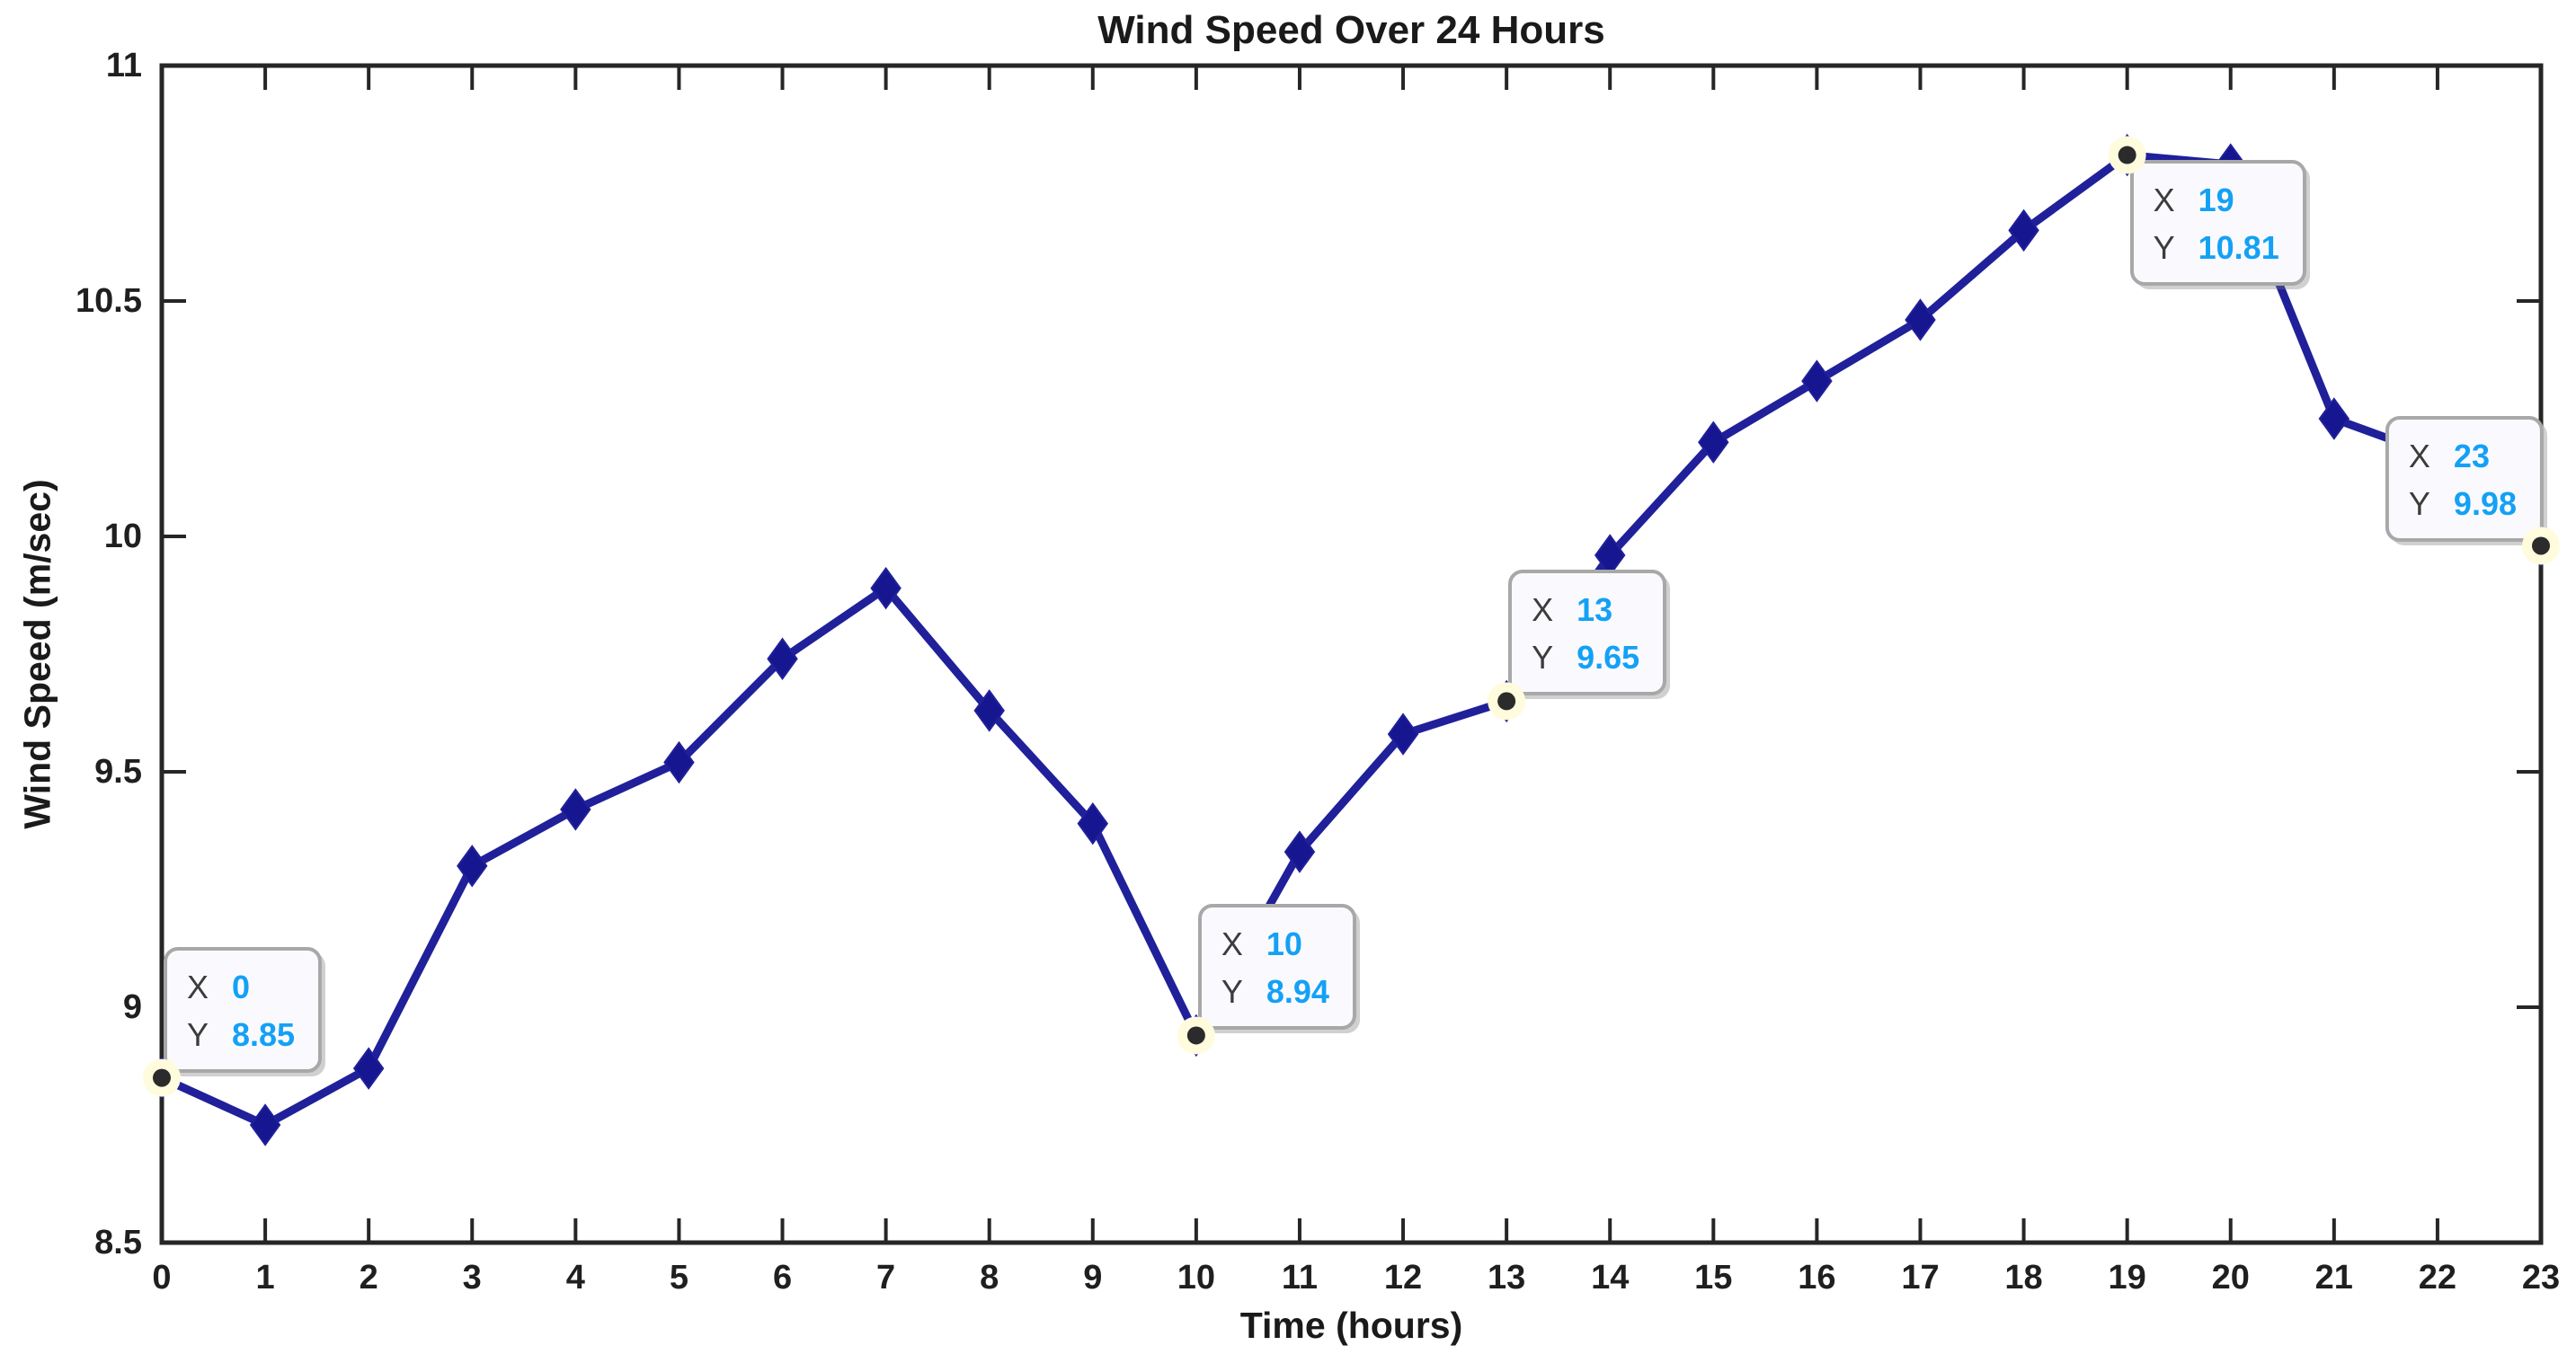  I want to click on datatip-y-value: 9.65, so click(1608, 658).